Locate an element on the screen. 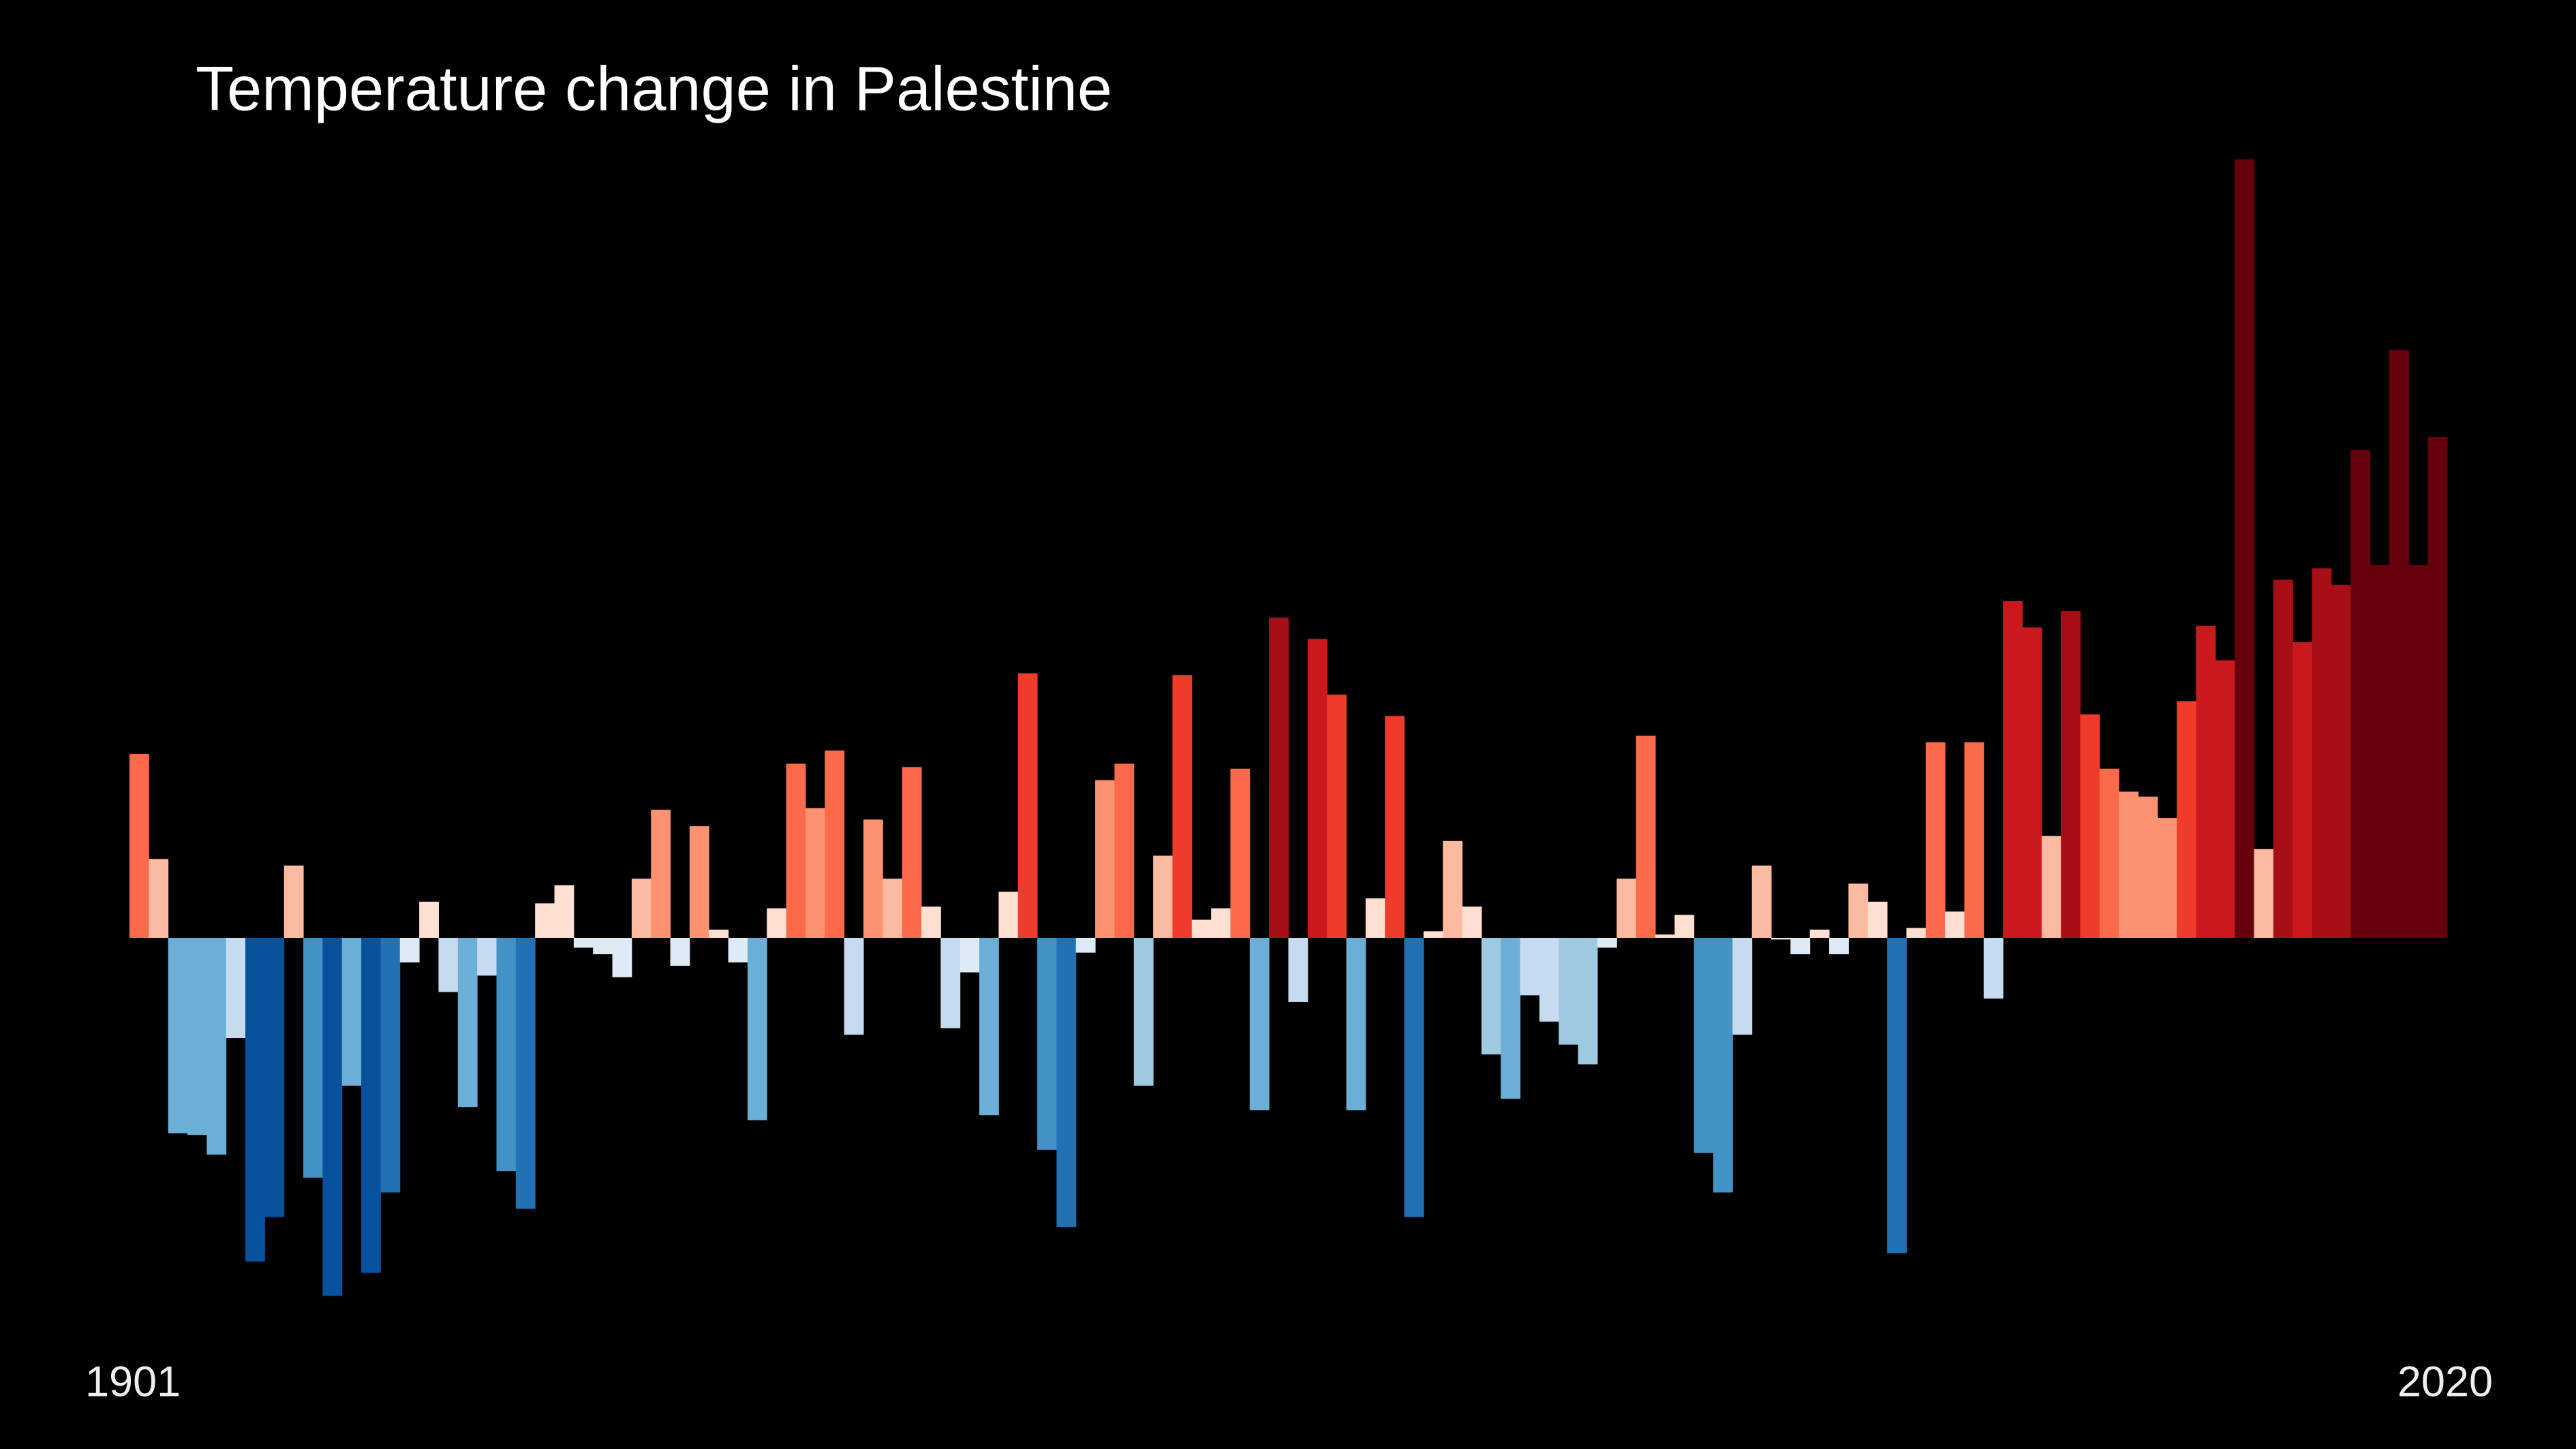  x-tick-label: 1901 is located at coordinates (133, 1382).